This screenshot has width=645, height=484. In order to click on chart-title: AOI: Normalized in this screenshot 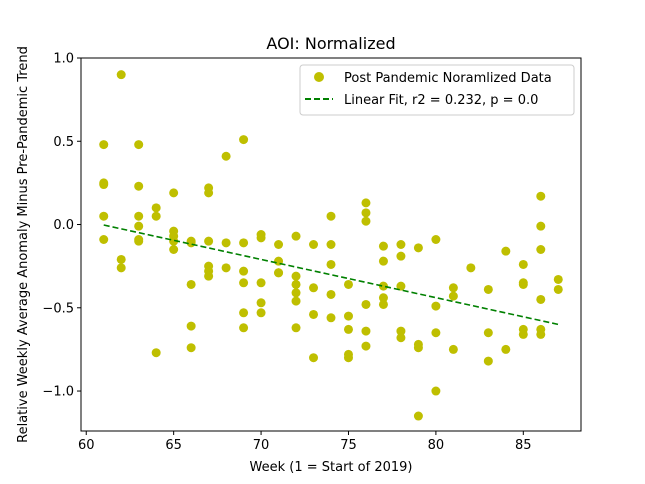, I will do `click(330, 43)`.